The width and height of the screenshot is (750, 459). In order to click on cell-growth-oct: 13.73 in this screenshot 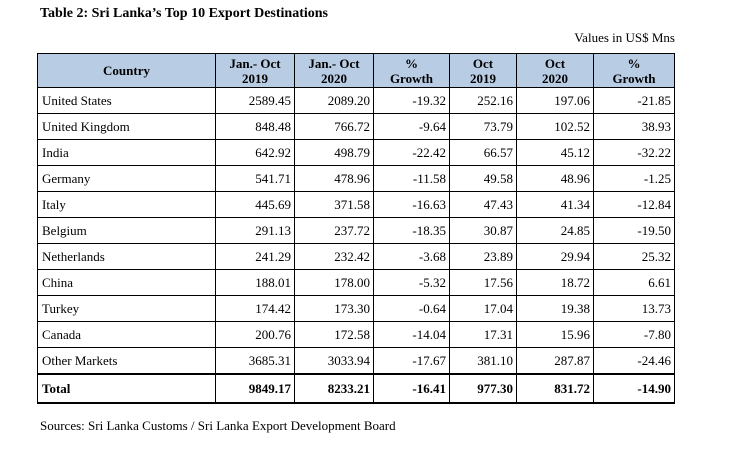, I will do `click(634, 308)`.